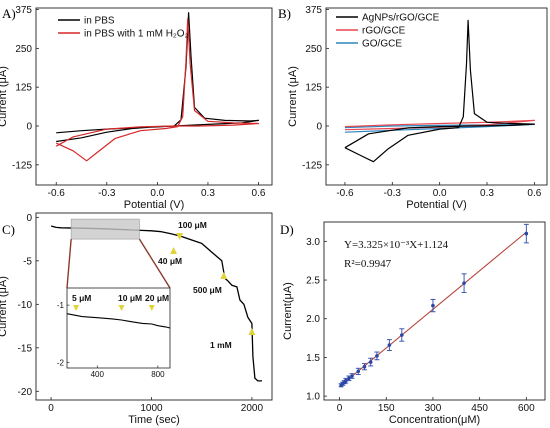  I want to click on c-inset-line, so click(118, 321).